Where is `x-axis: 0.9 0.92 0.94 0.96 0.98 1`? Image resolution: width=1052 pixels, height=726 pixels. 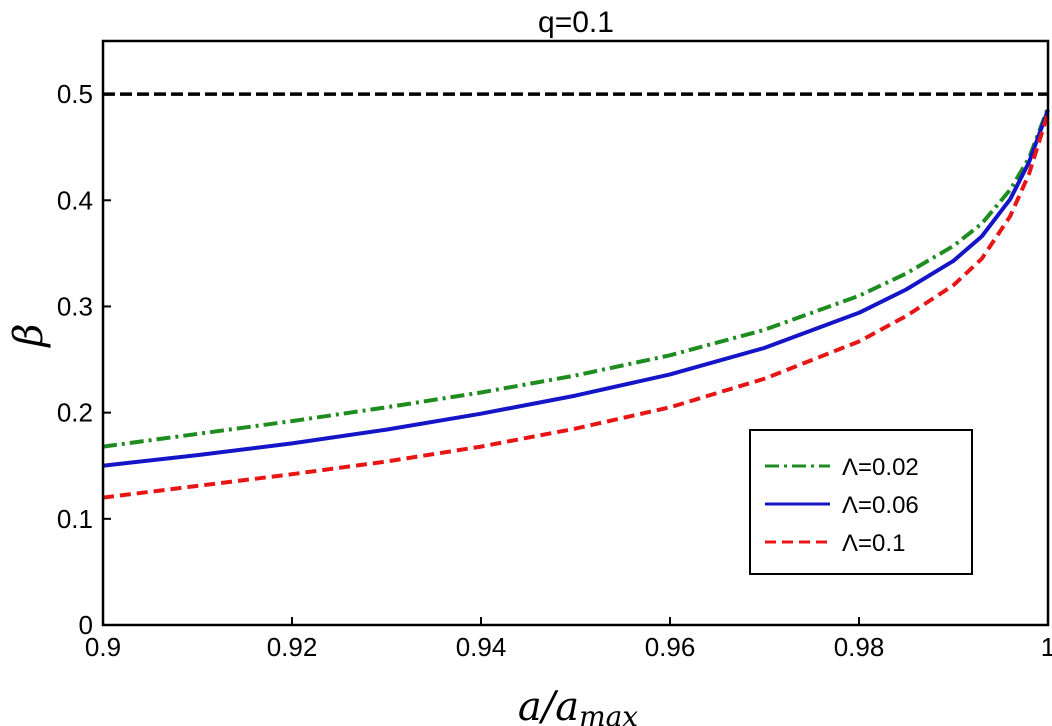 x-axis: 0.9 0.92 0.94 0.96 0.98 1 is located at coordinates (568, 639).